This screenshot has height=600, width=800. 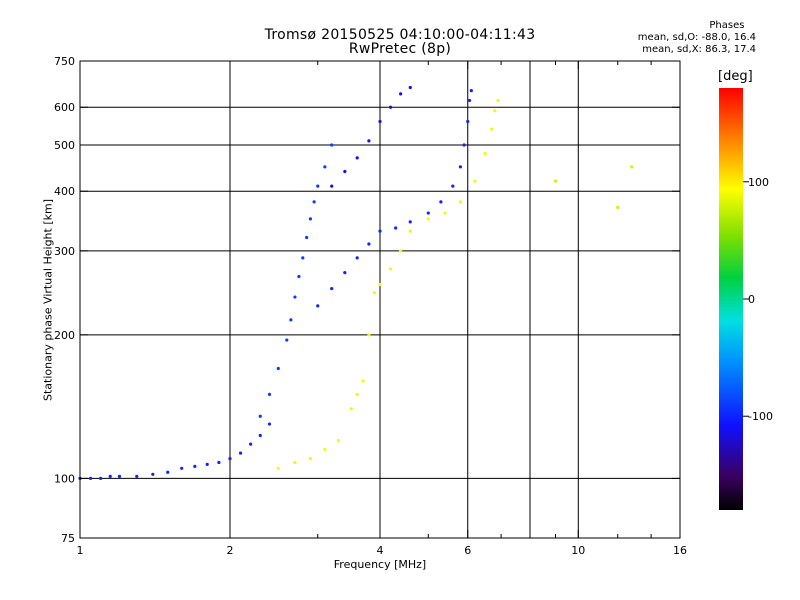 I want to click on y-axis-label: Stationary phase Virtual Height [km], so click(x=48, y=300).